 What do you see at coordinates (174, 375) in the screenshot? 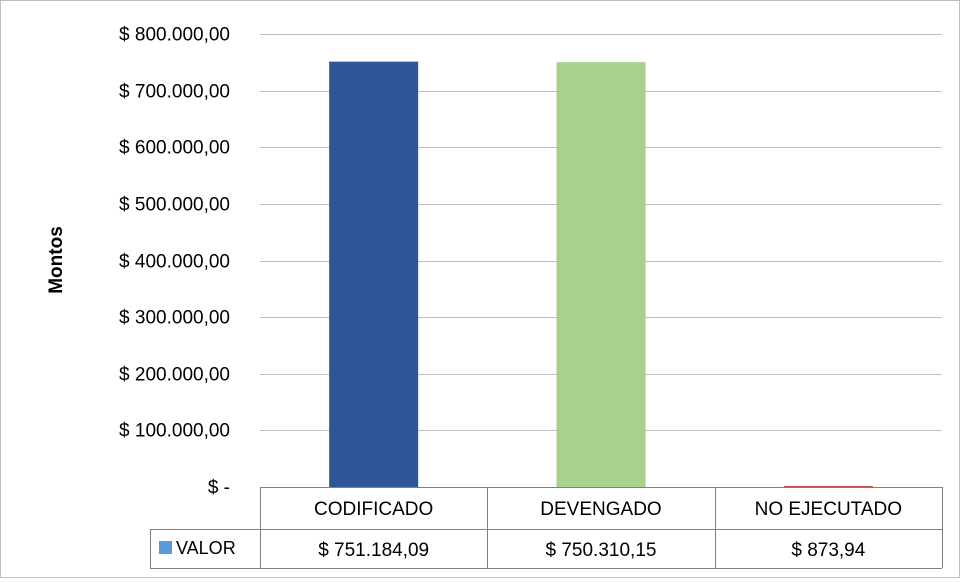
I see `y-tick-label: $ 200.000,00` at bounding box center [174, 375].